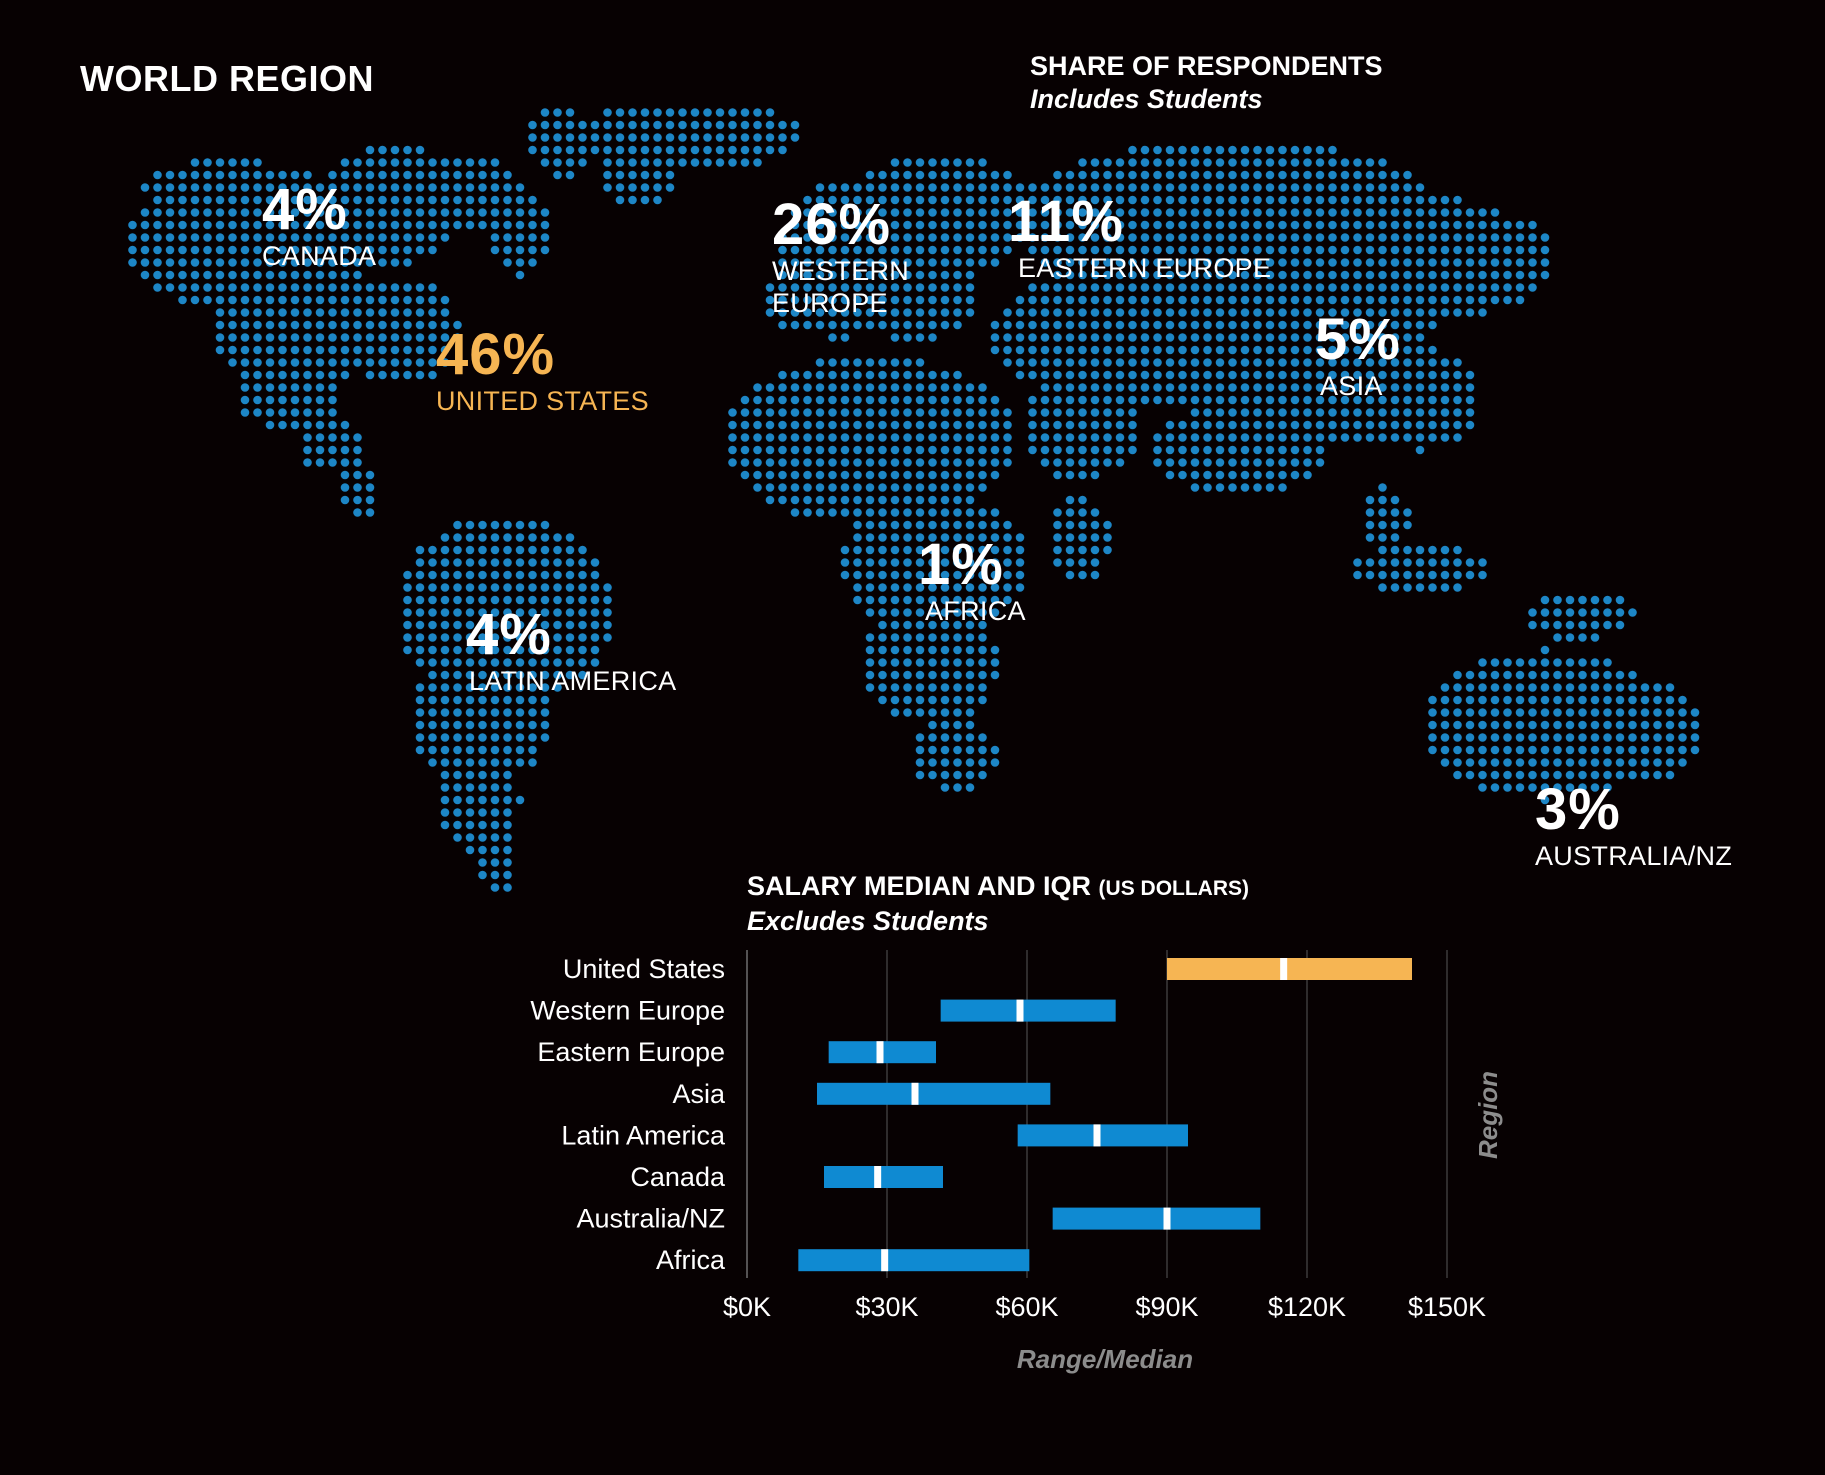  What do you see at coordinates (1284, 969) in the screenshot?
I see `median-marker` at bounding box center [1284, 969].